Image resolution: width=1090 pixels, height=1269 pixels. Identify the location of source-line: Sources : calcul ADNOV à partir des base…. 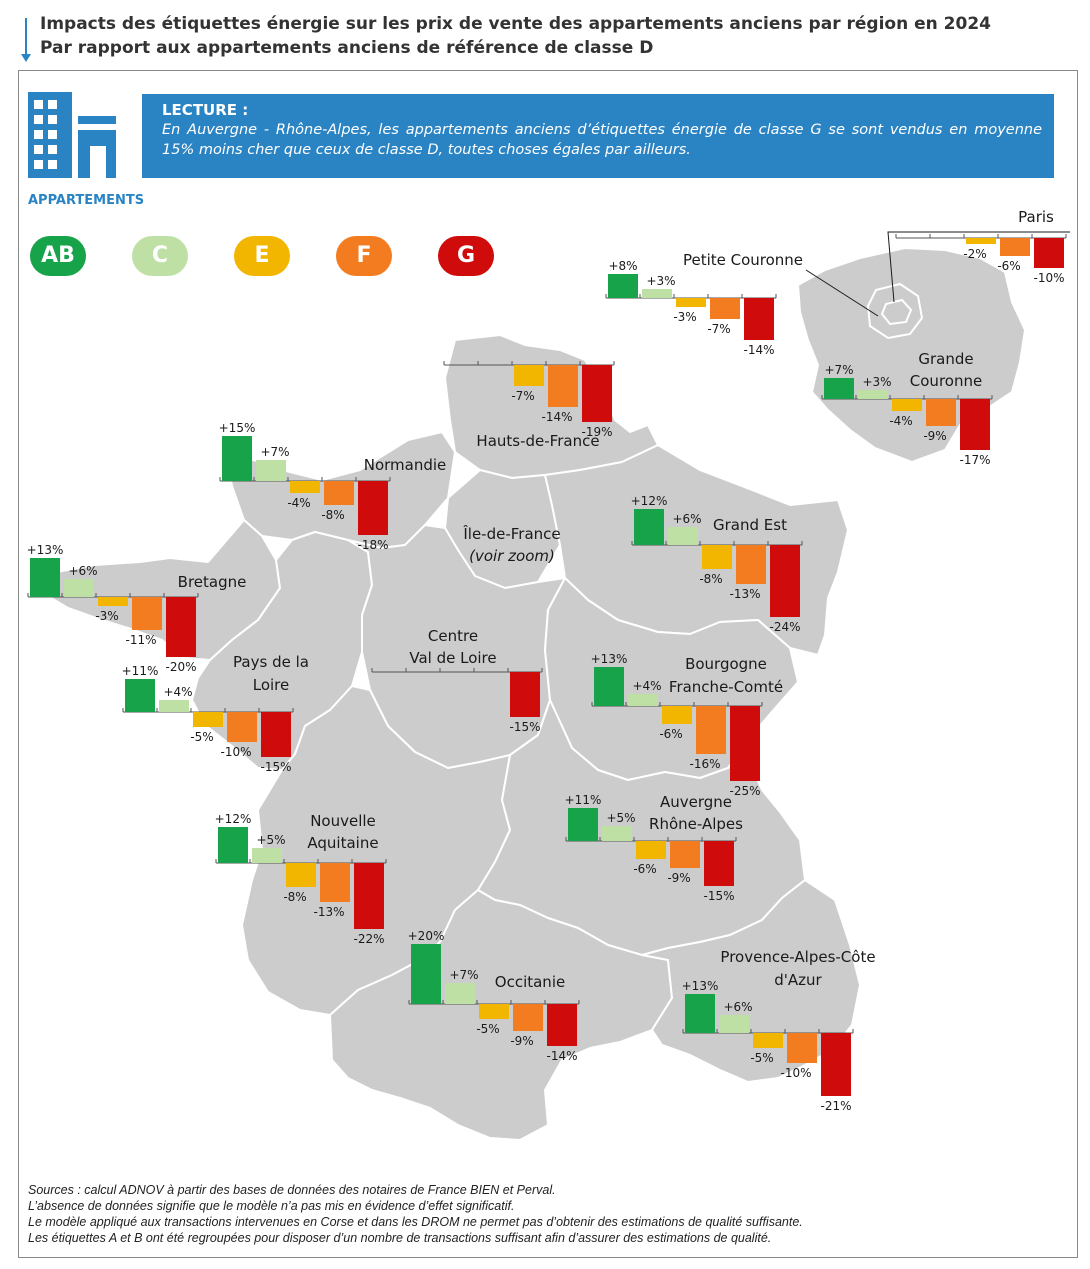
(292, 1190).